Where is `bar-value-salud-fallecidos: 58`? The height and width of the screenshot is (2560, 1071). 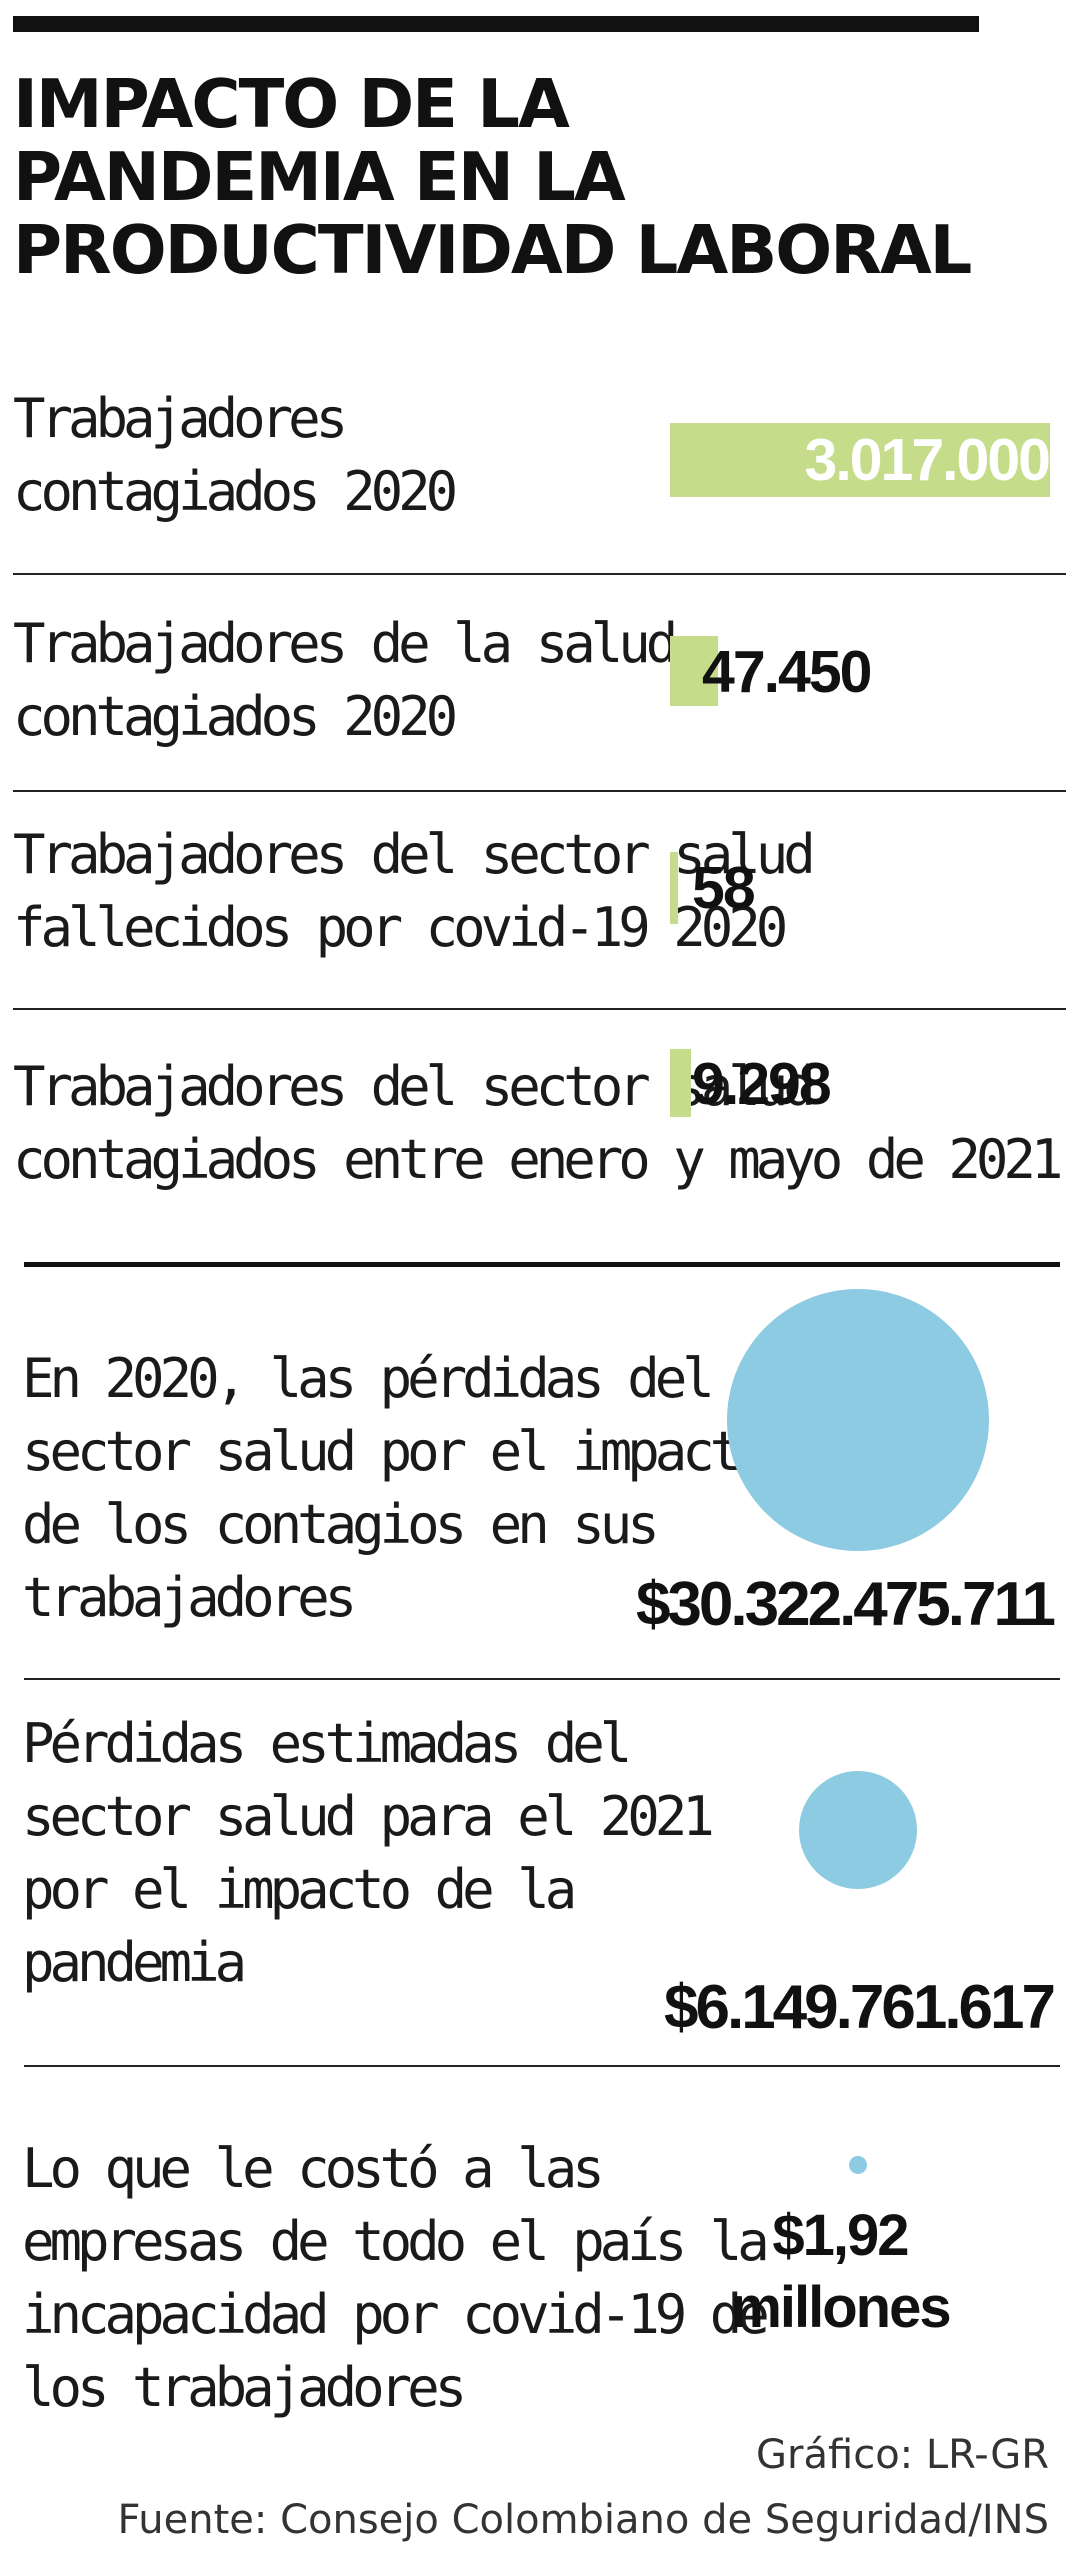
bar-value-salud-fallecidos: 58 is located at coordinates (724, 888).